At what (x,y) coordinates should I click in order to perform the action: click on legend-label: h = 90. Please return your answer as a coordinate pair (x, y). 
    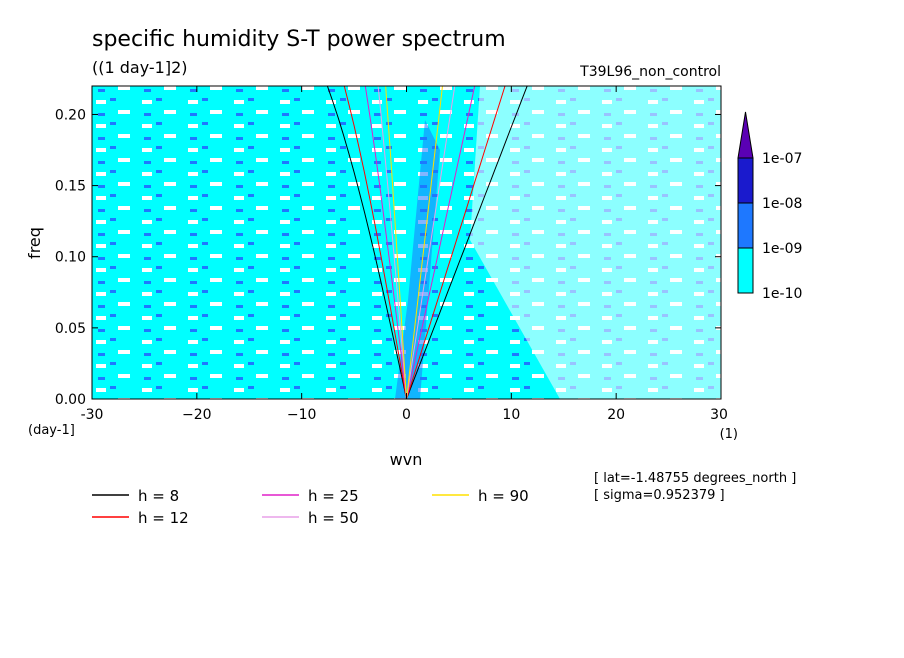
    Looking at the image, I should click on (503, 496).